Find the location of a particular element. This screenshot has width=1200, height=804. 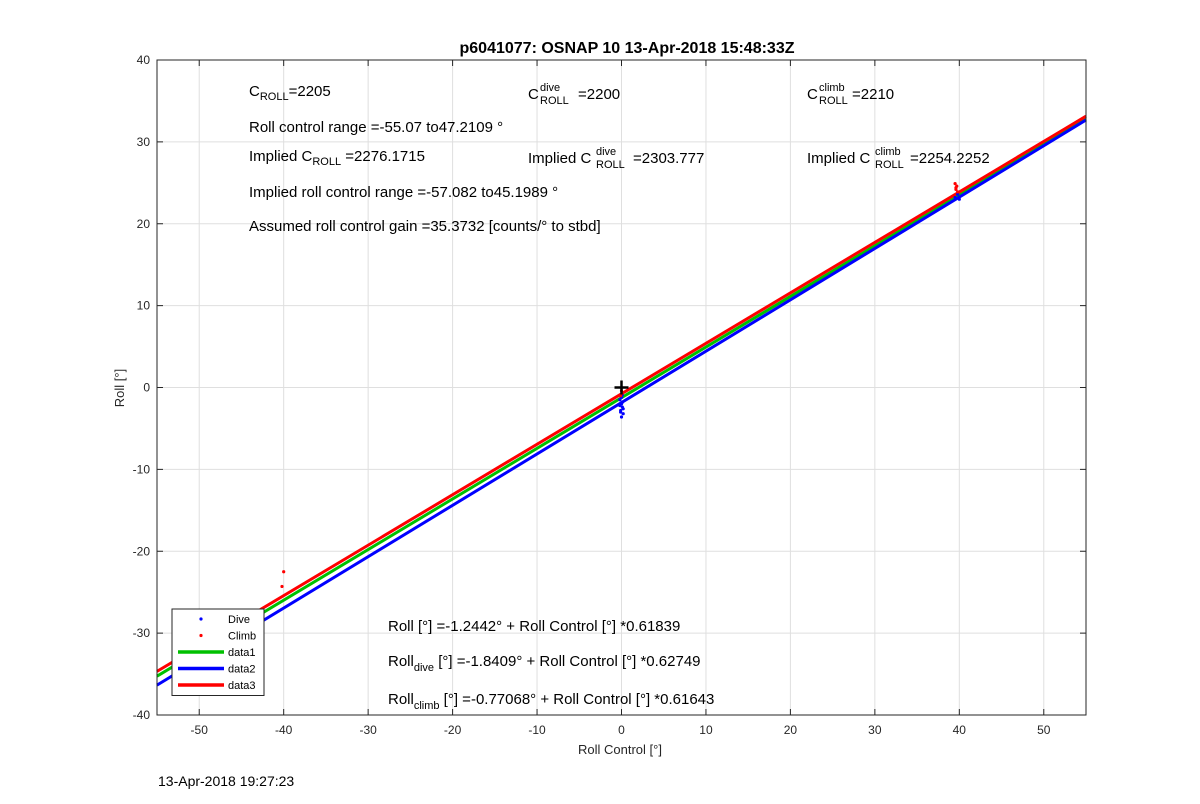

x-axis-label: Roll Control [°] is located at coordinates (620, 749).